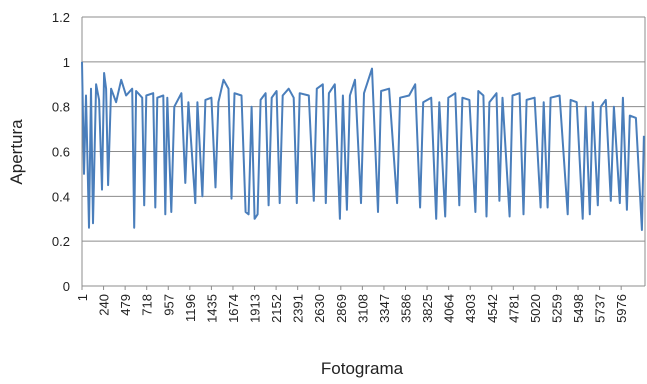  I want to click on x-tick-label: 479, so click(125, 305).